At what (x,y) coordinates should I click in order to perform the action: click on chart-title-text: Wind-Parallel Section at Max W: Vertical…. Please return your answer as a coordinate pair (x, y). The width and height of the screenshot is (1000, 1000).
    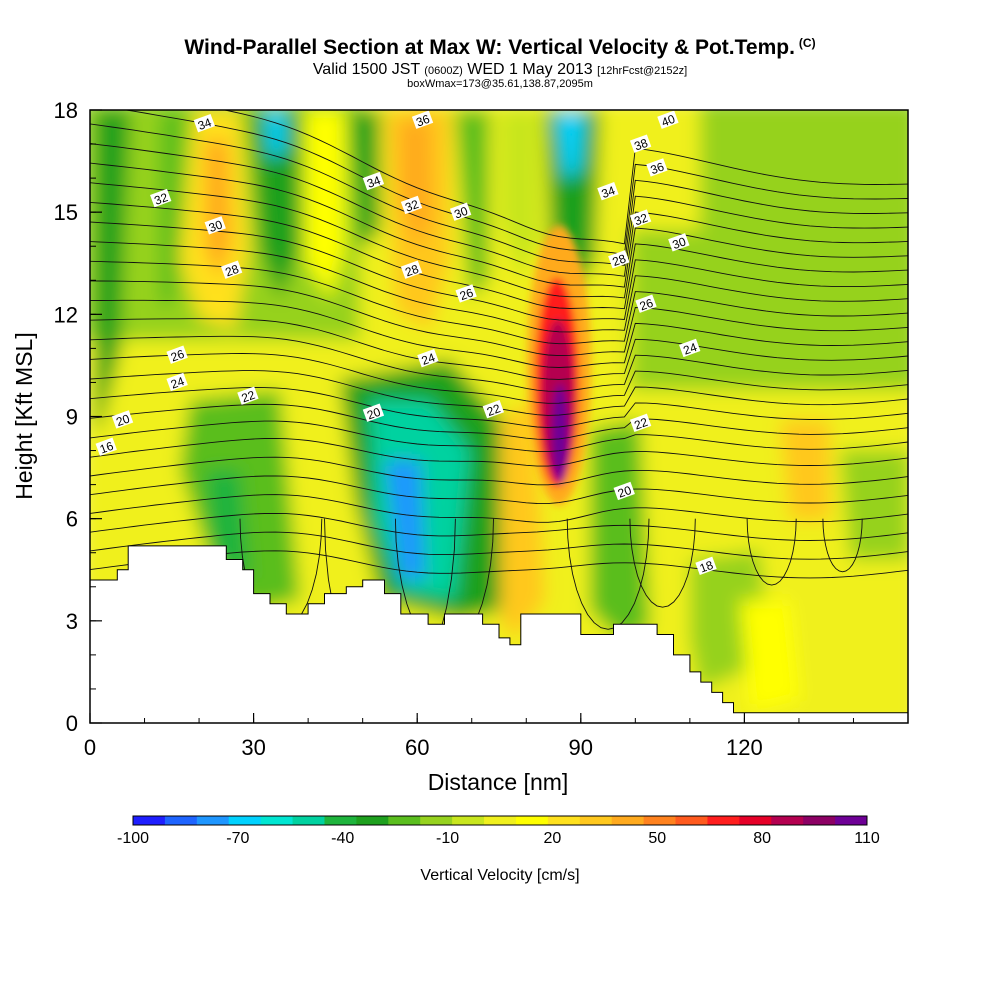
    Looking at the image, I should click on (489, 47).